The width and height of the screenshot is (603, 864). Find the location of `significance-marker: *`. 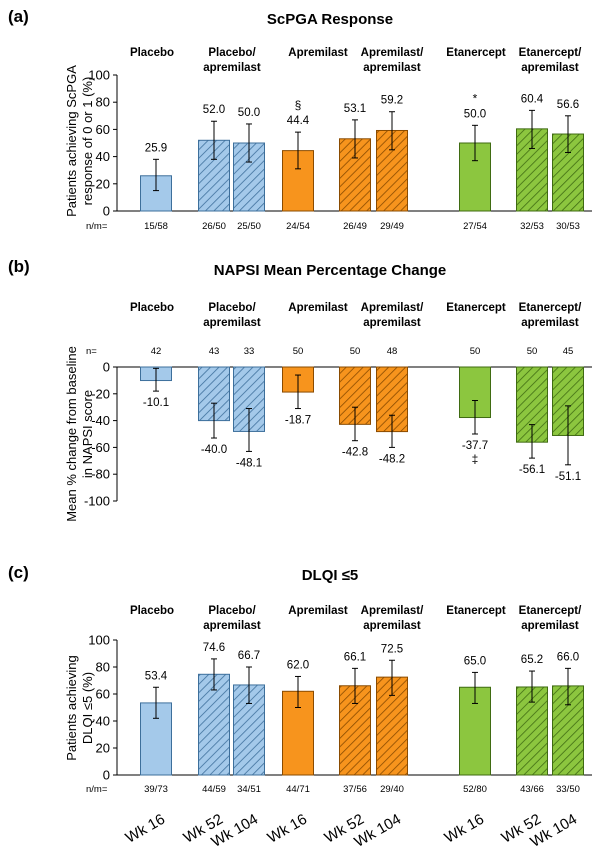

significance-marker: * is located at coordinates (475, 98).